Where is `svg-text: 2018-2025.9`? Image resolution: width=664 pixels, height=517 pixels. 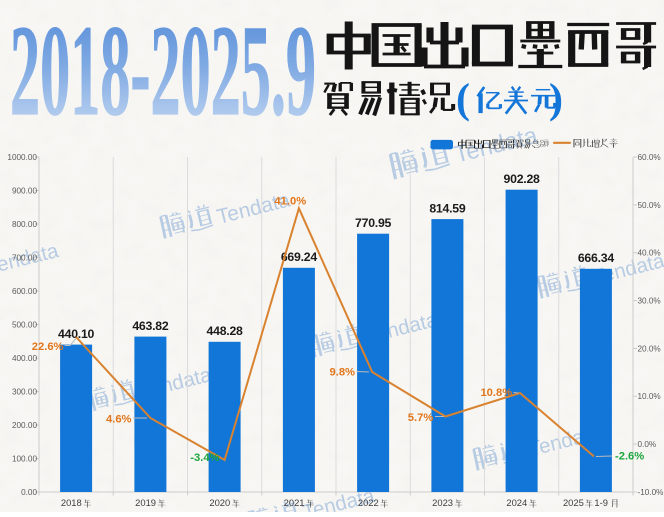 svg-text: 2018-2025.9 is located at coordinates (163, 71).